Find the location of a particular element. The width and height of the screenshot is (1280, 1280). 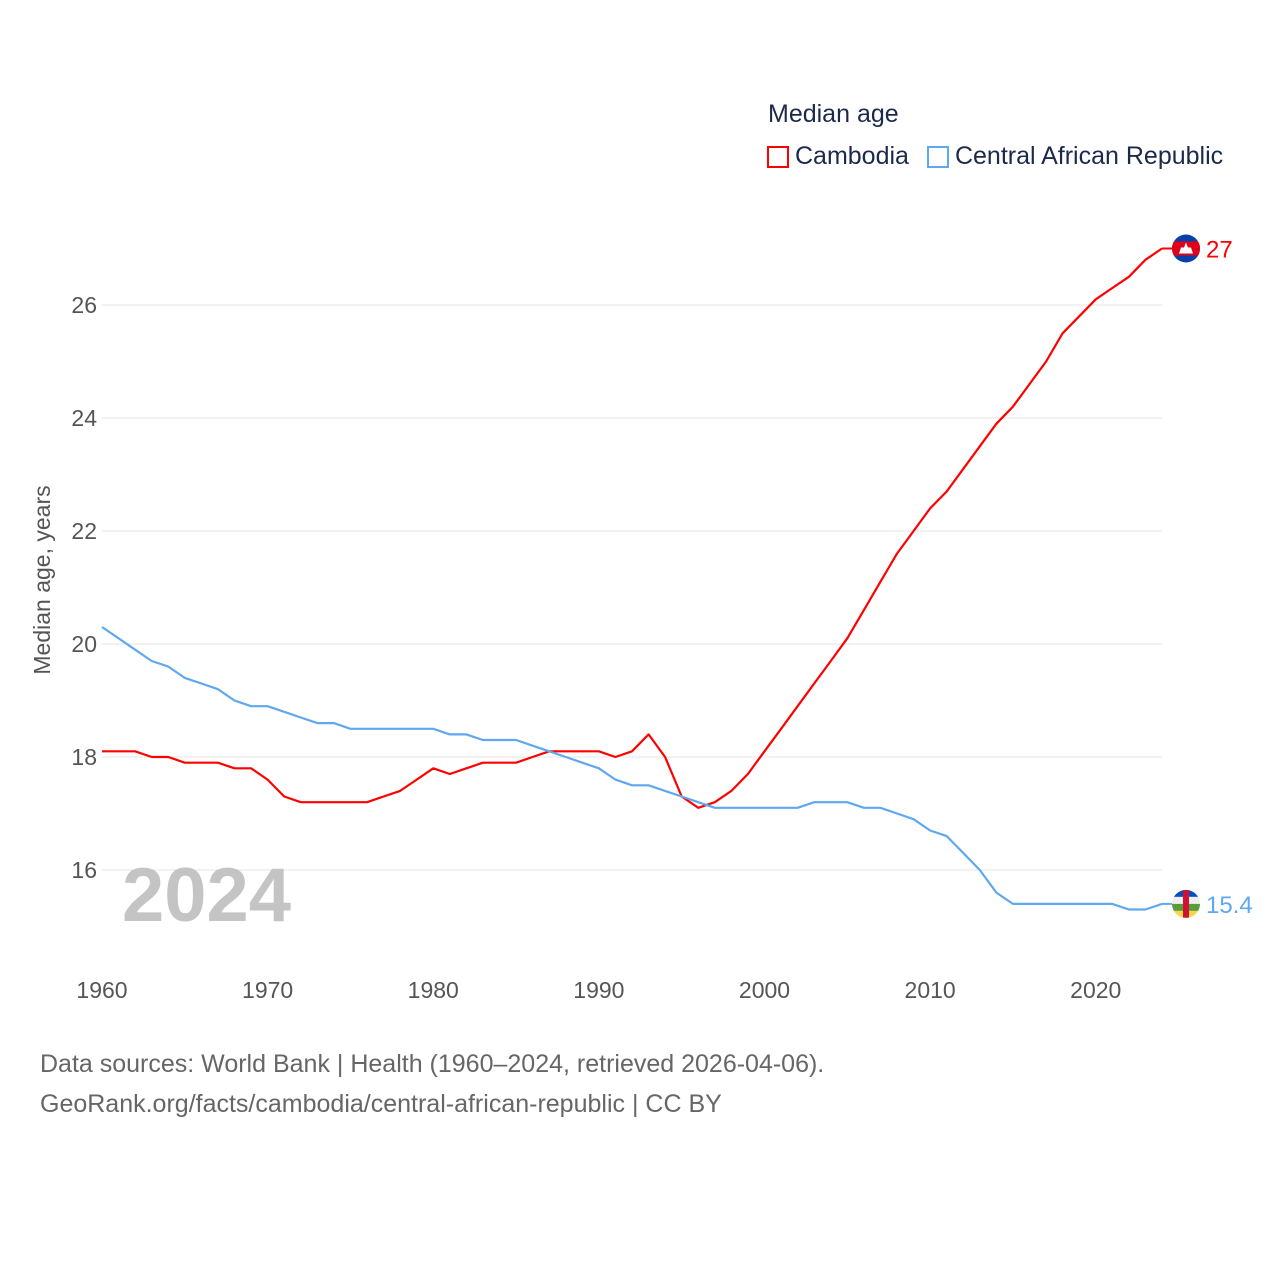

y-tick-label: 16 is located at coordinates (84, 870).